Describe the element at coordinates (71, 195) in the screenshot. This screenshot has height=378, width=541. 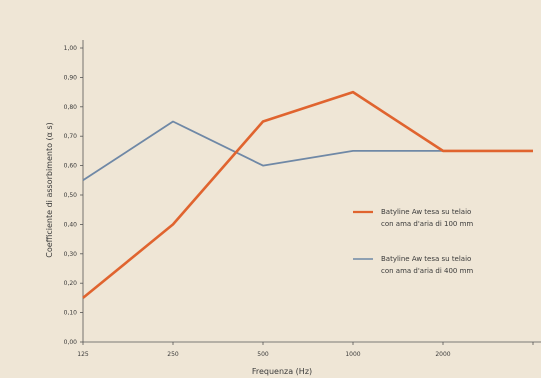
I see `y-tick-label: 0,50` at that location.